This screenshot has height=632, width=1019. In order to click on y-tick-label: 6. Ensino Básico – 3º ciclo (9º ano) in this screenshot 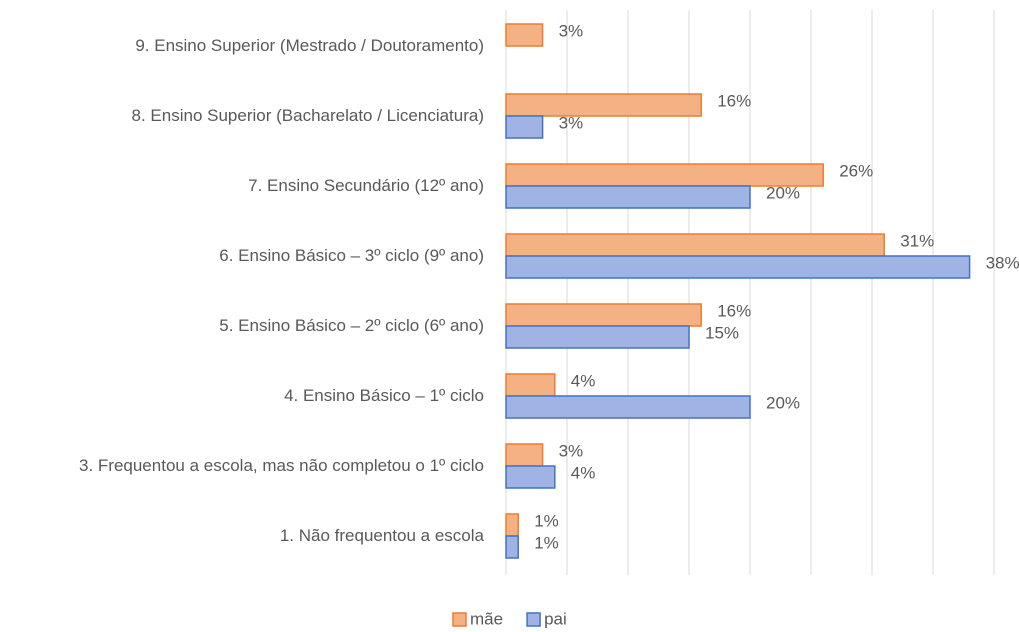, I will do `click(351, 255)`.